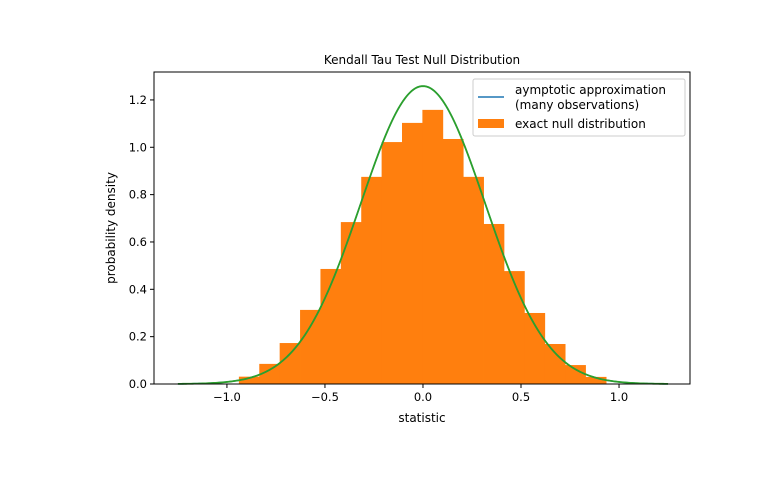  I want to click on y-axis: 0.0 0.2 0.4 0.6 0.8 1.0 1.2, so click(141, 242).